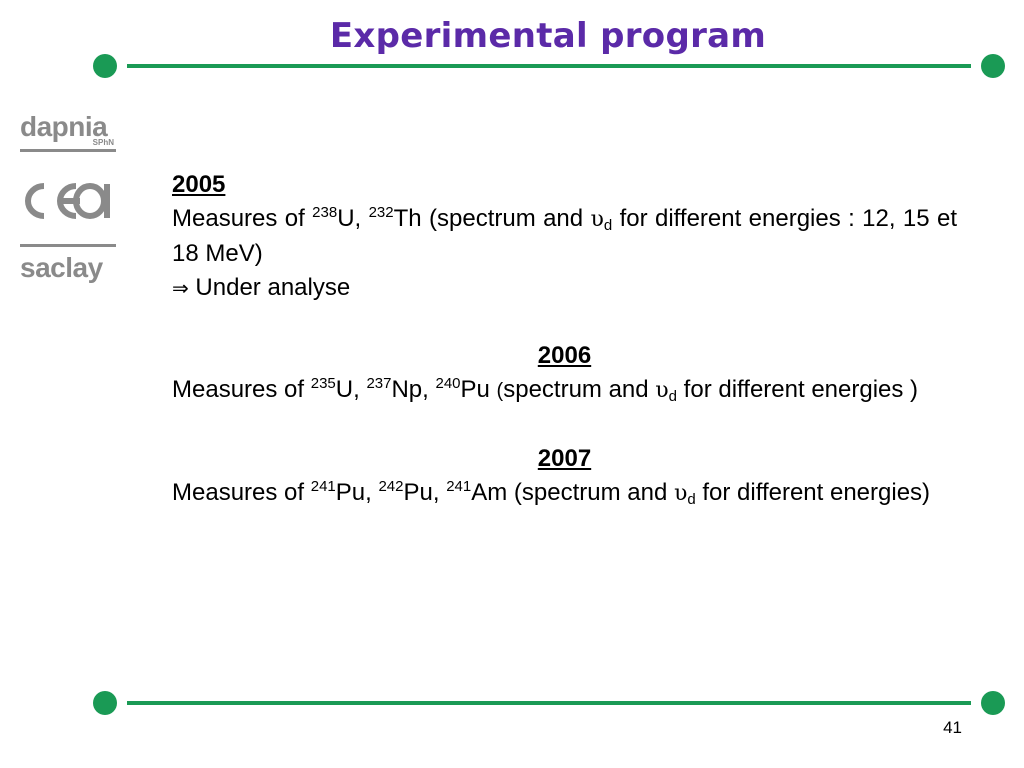  I want to click on spectrum-text: spectrum and, so click(579, 389).